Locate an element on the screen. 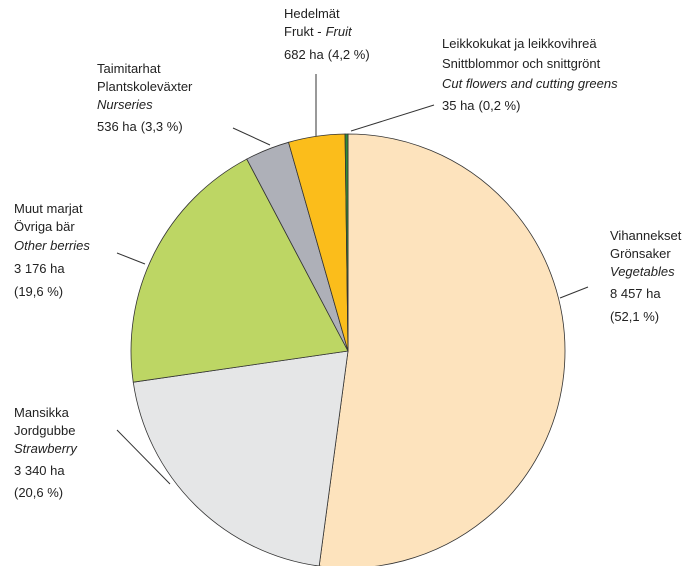 The image size is (693, 566). value-pct: (19,6 %) is located at coordinates (38, 291).